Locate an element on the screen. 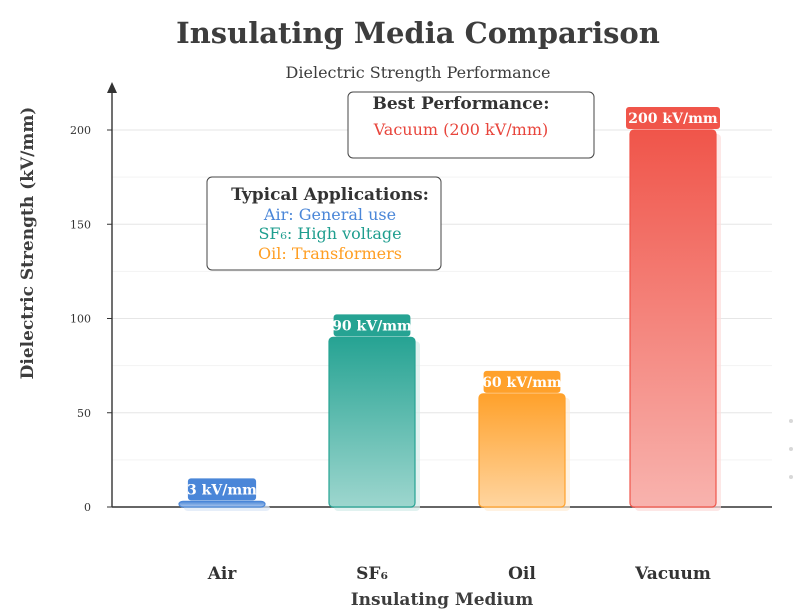  y-tick-label: 150 is located at coordinates (80, 224).